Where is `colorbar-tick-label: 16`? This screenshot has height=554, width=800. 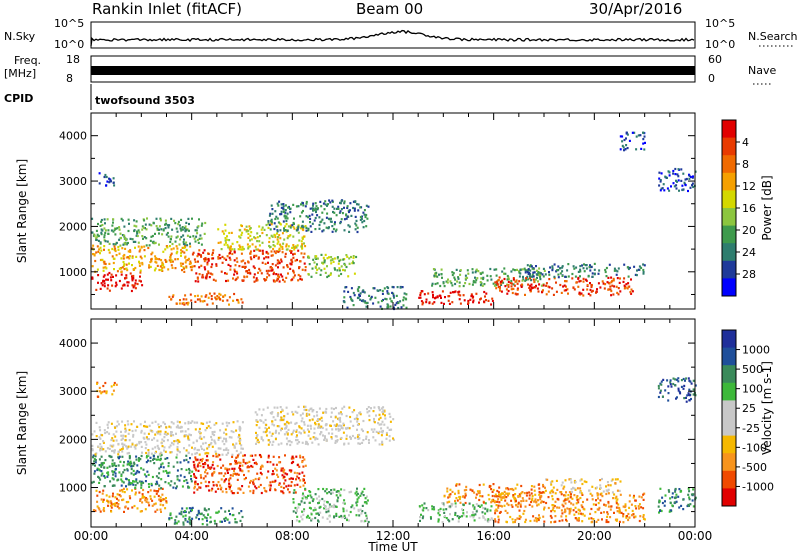 colorbar-tick-label: 16 is located at coordinates (749, 208).